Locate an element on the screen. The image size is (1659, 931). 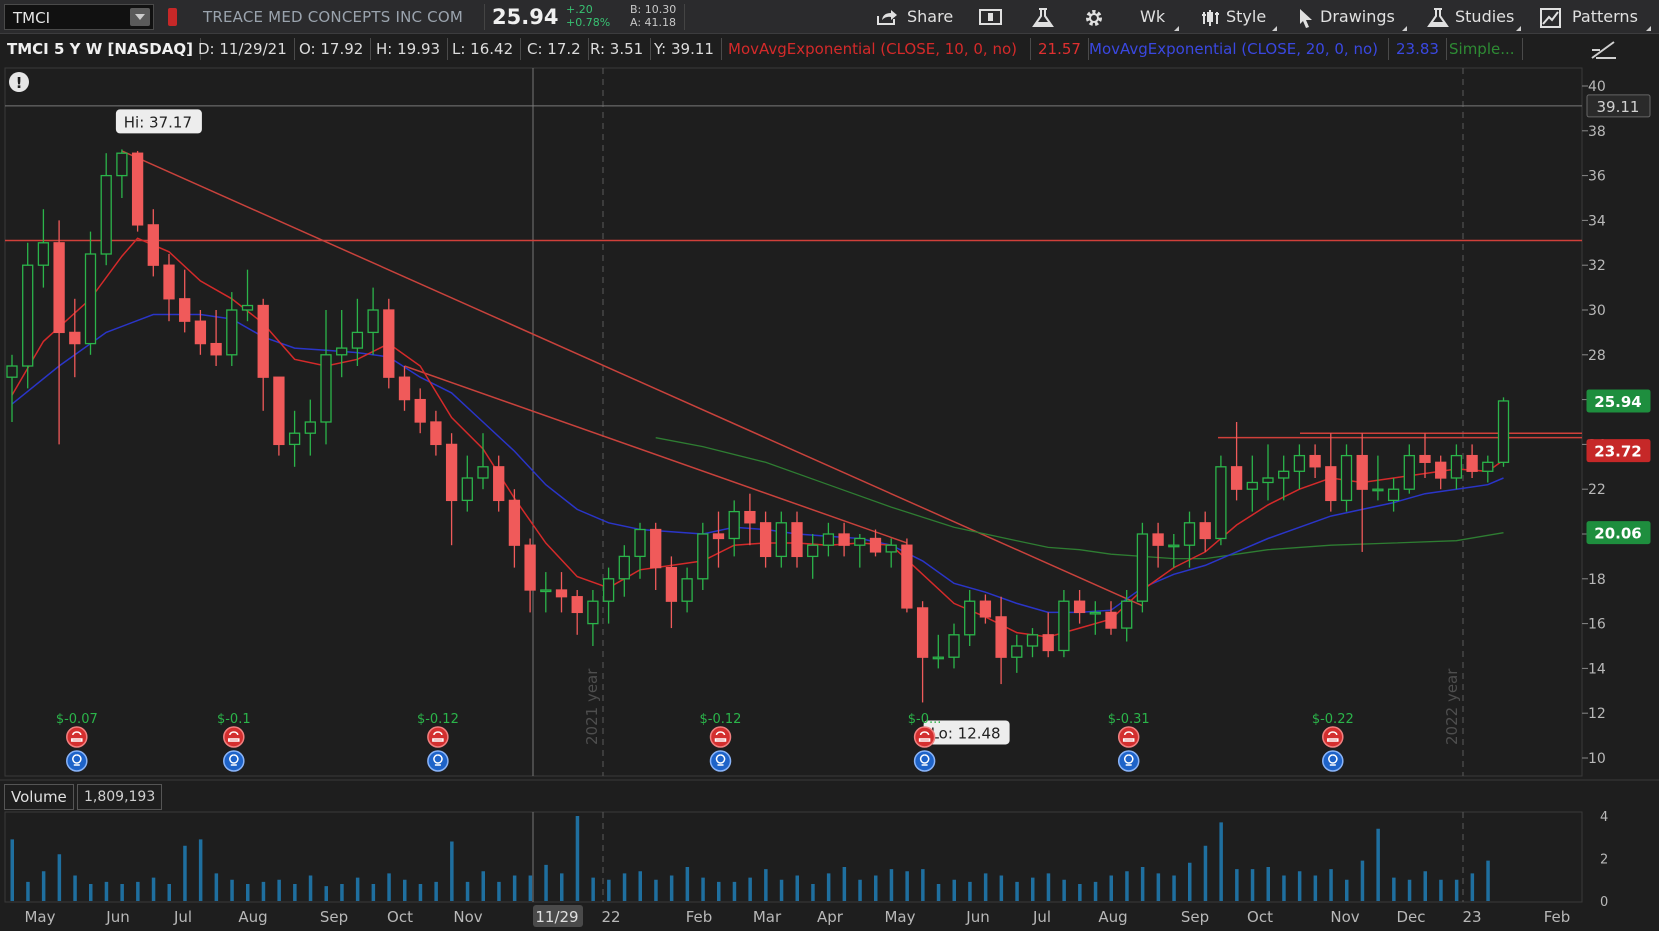
earnings-phone-glyph is located at coordinates (924, 736).